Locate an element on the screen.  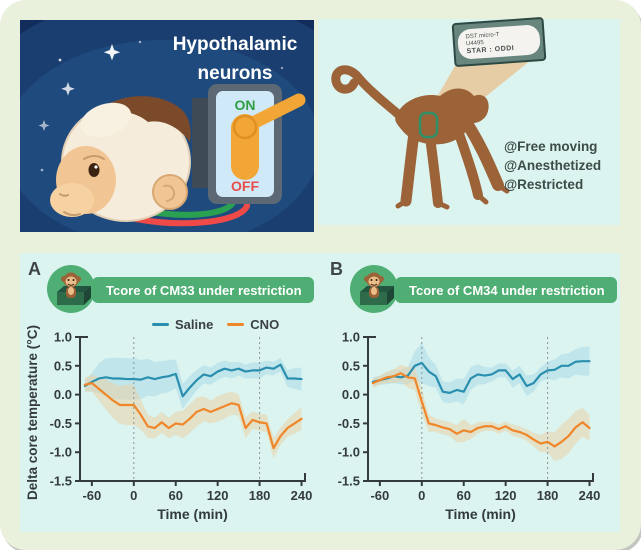
device-label-area: DST micro-T U4495 STAR : ODDI is located at coordinates (499, 42).